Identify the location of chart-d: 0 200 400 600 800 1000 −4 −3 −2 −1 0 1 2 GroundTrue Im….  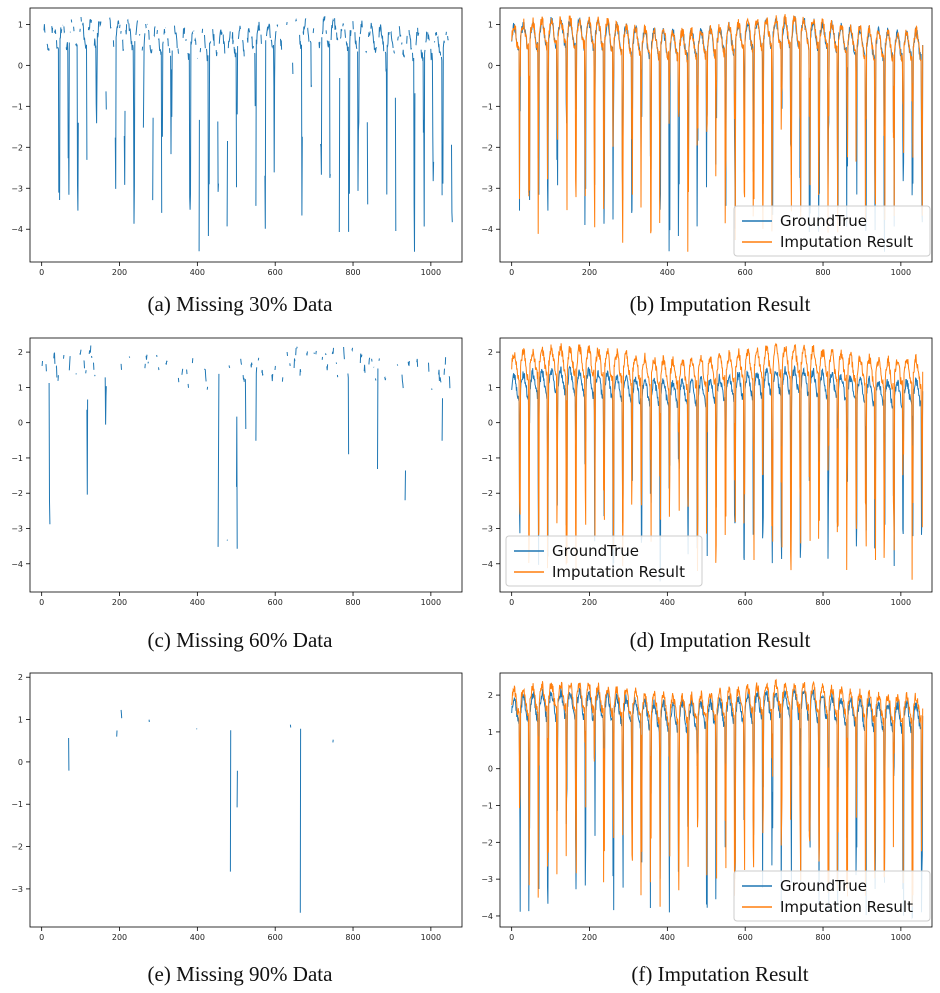
(705, 470).